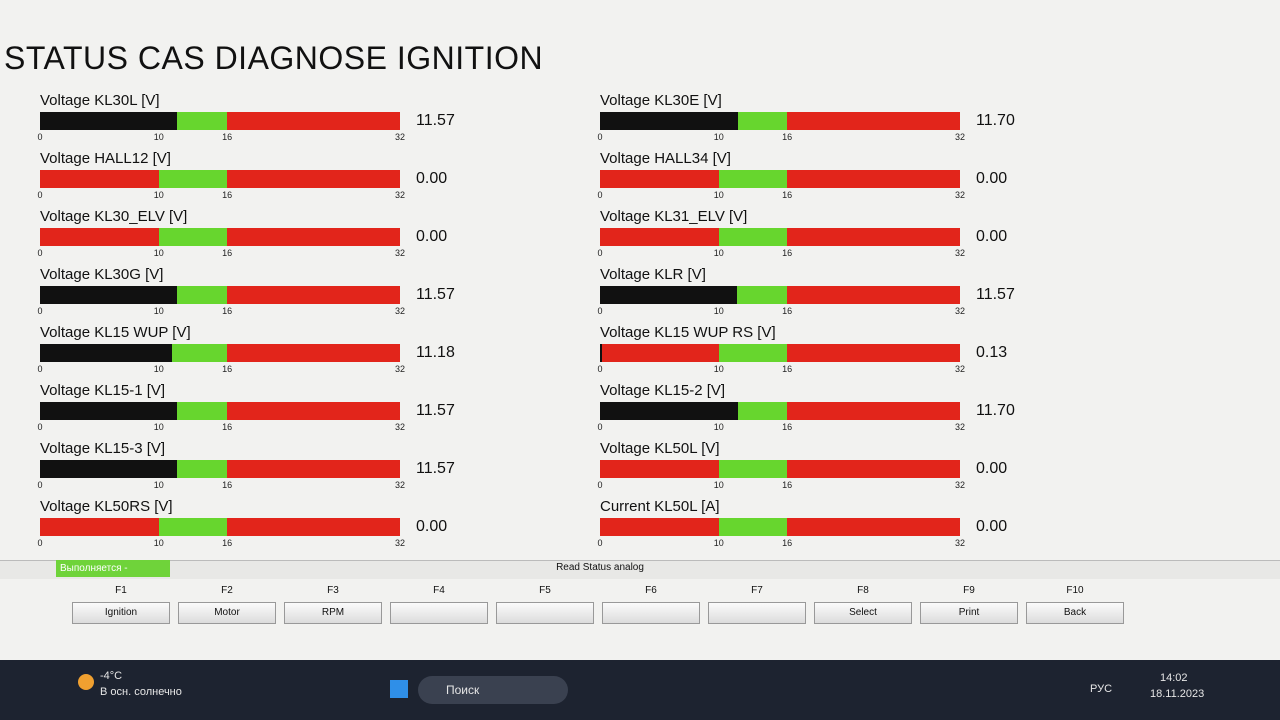 This screenshot has width=1280, height=720. What do you see at coordinates (1101, 689) in the screenshot?
I see `language: РУС` at bounding box center [1101, 689].